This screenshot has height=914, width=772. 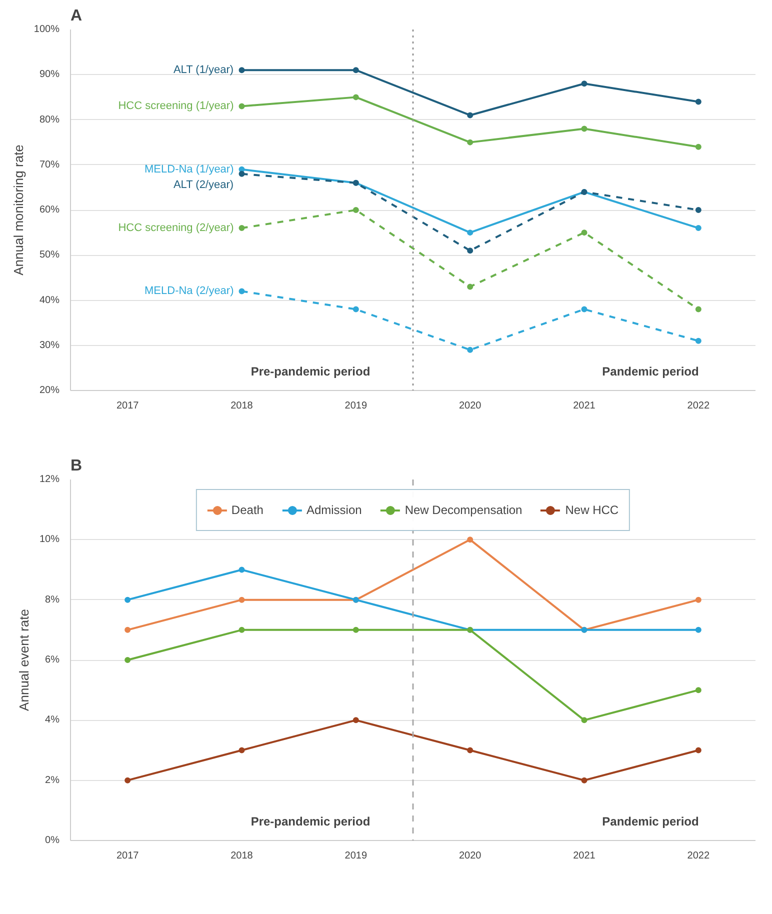 I want to click on y-tick-label: 20%, so click(x=49, y=390).